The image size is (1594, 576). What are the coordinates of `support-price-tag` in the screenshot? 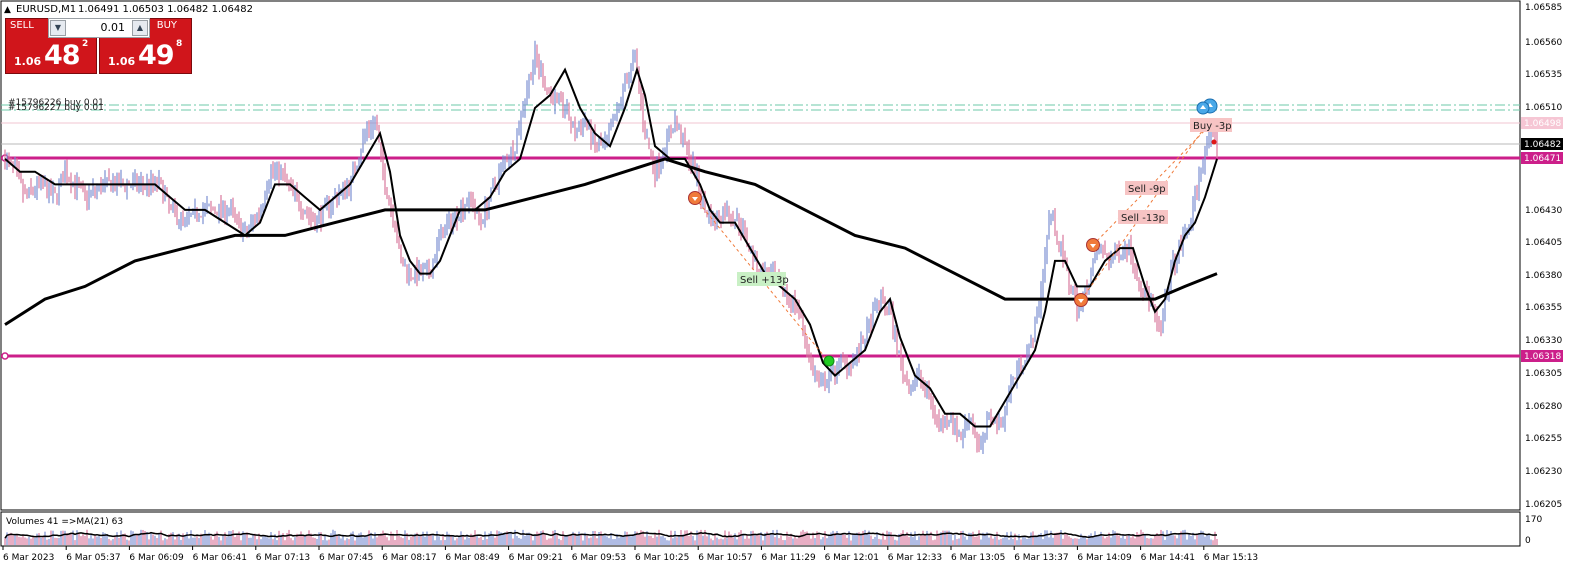 It's located at (1542, 356).